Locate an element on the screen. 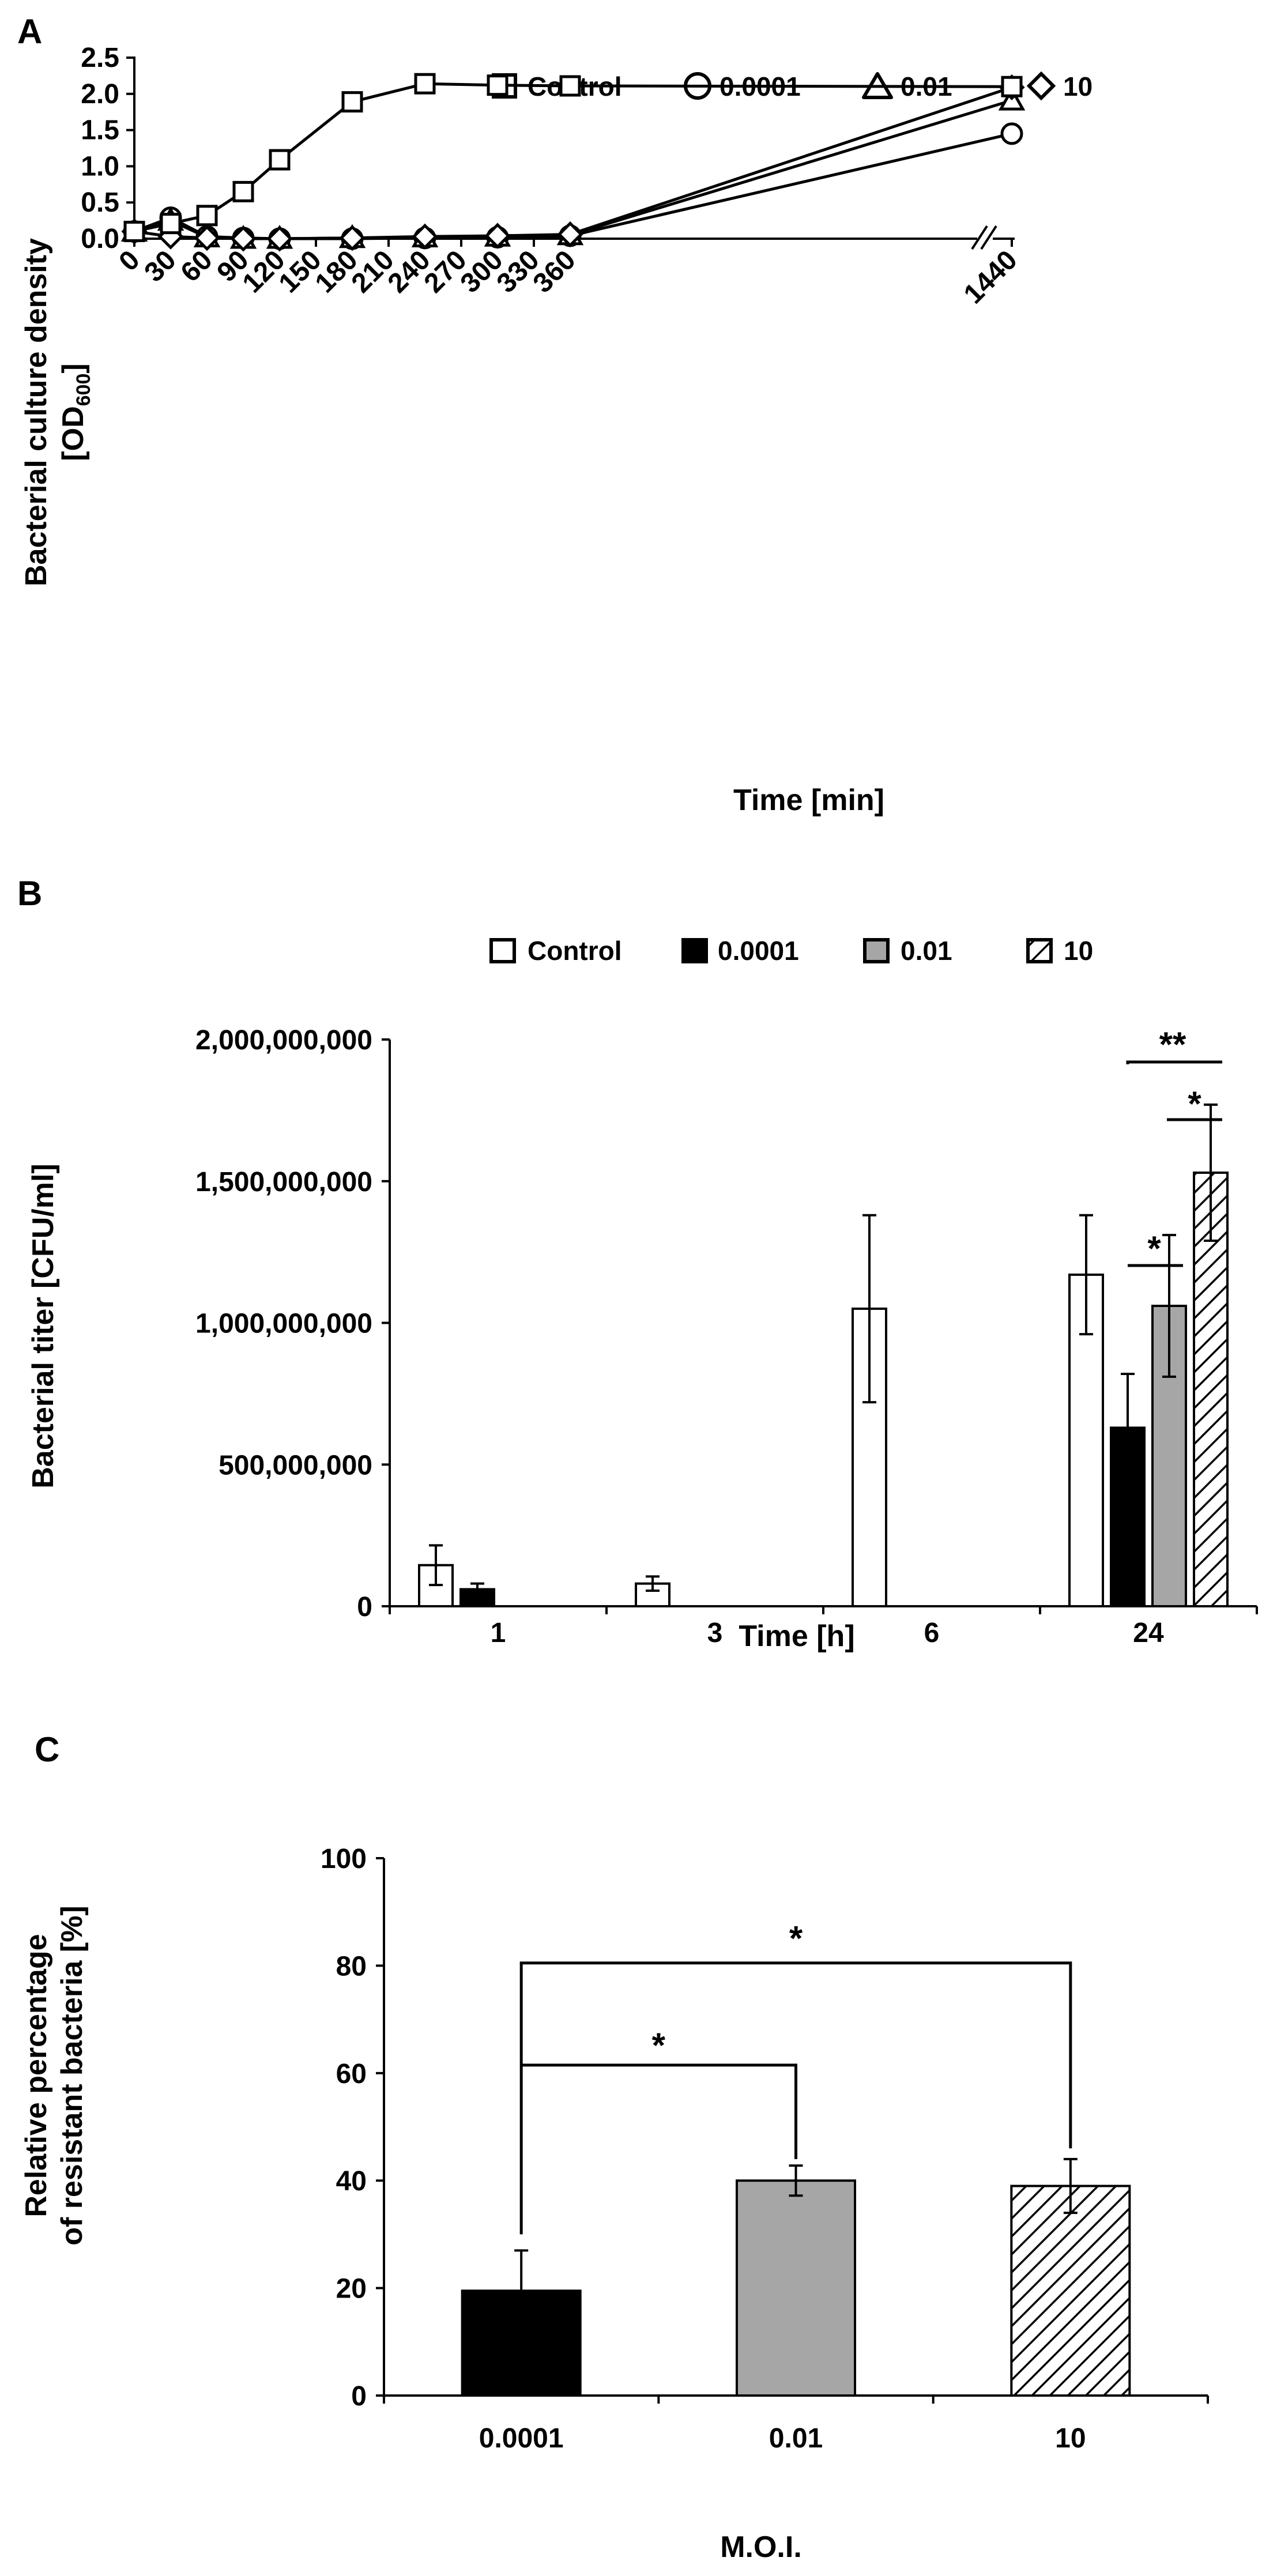  y-axis-title-b-text: Bacterial titer [CFU/ml] is located at coordinates (44, 1325).